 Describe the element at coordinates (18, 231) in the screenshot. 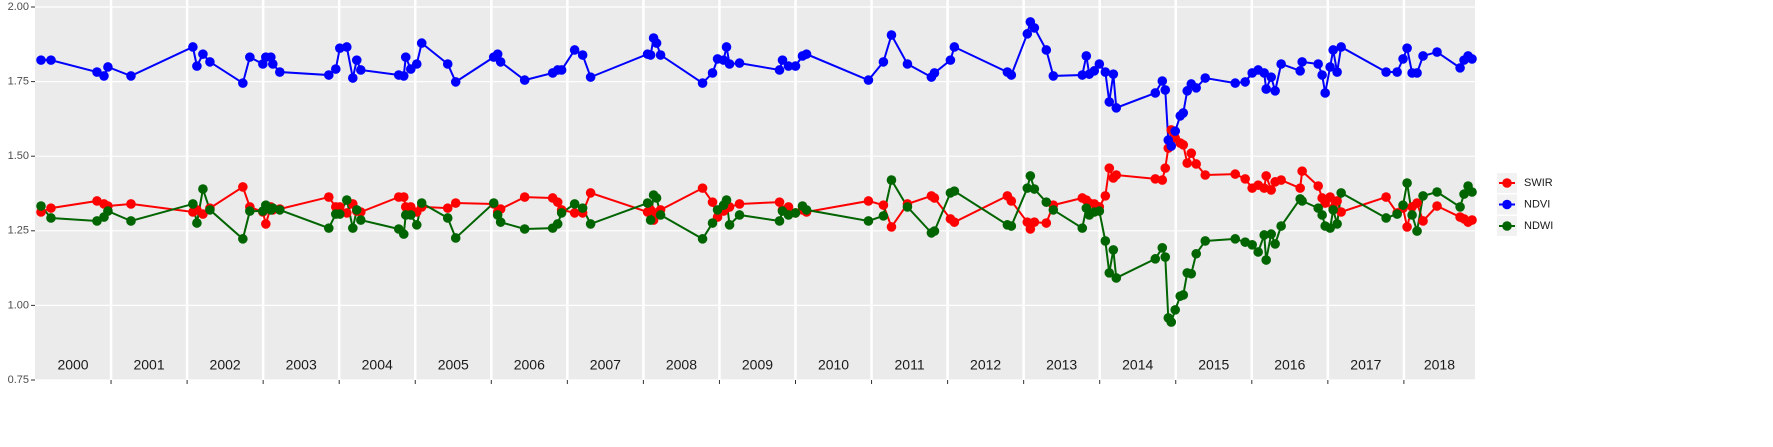

I see `y-tick-label: 1.25` at that location.